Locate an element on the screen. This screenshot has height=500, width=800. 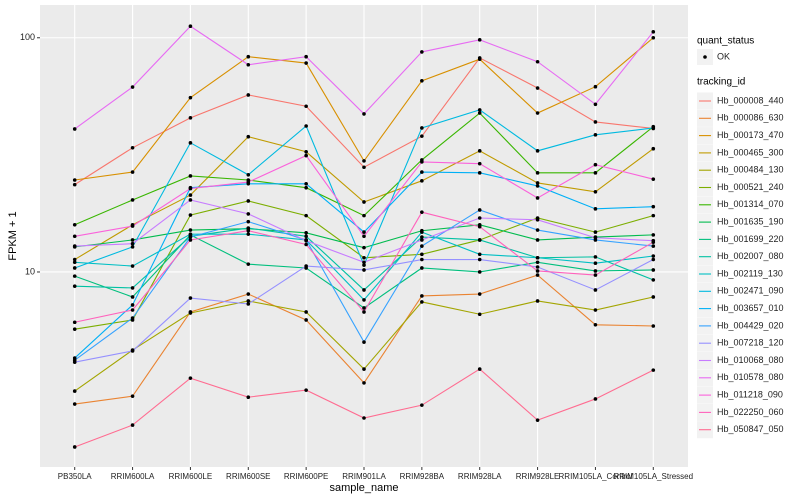
legend-label: Hb_002471_090 is located at coordinates (750, 291).